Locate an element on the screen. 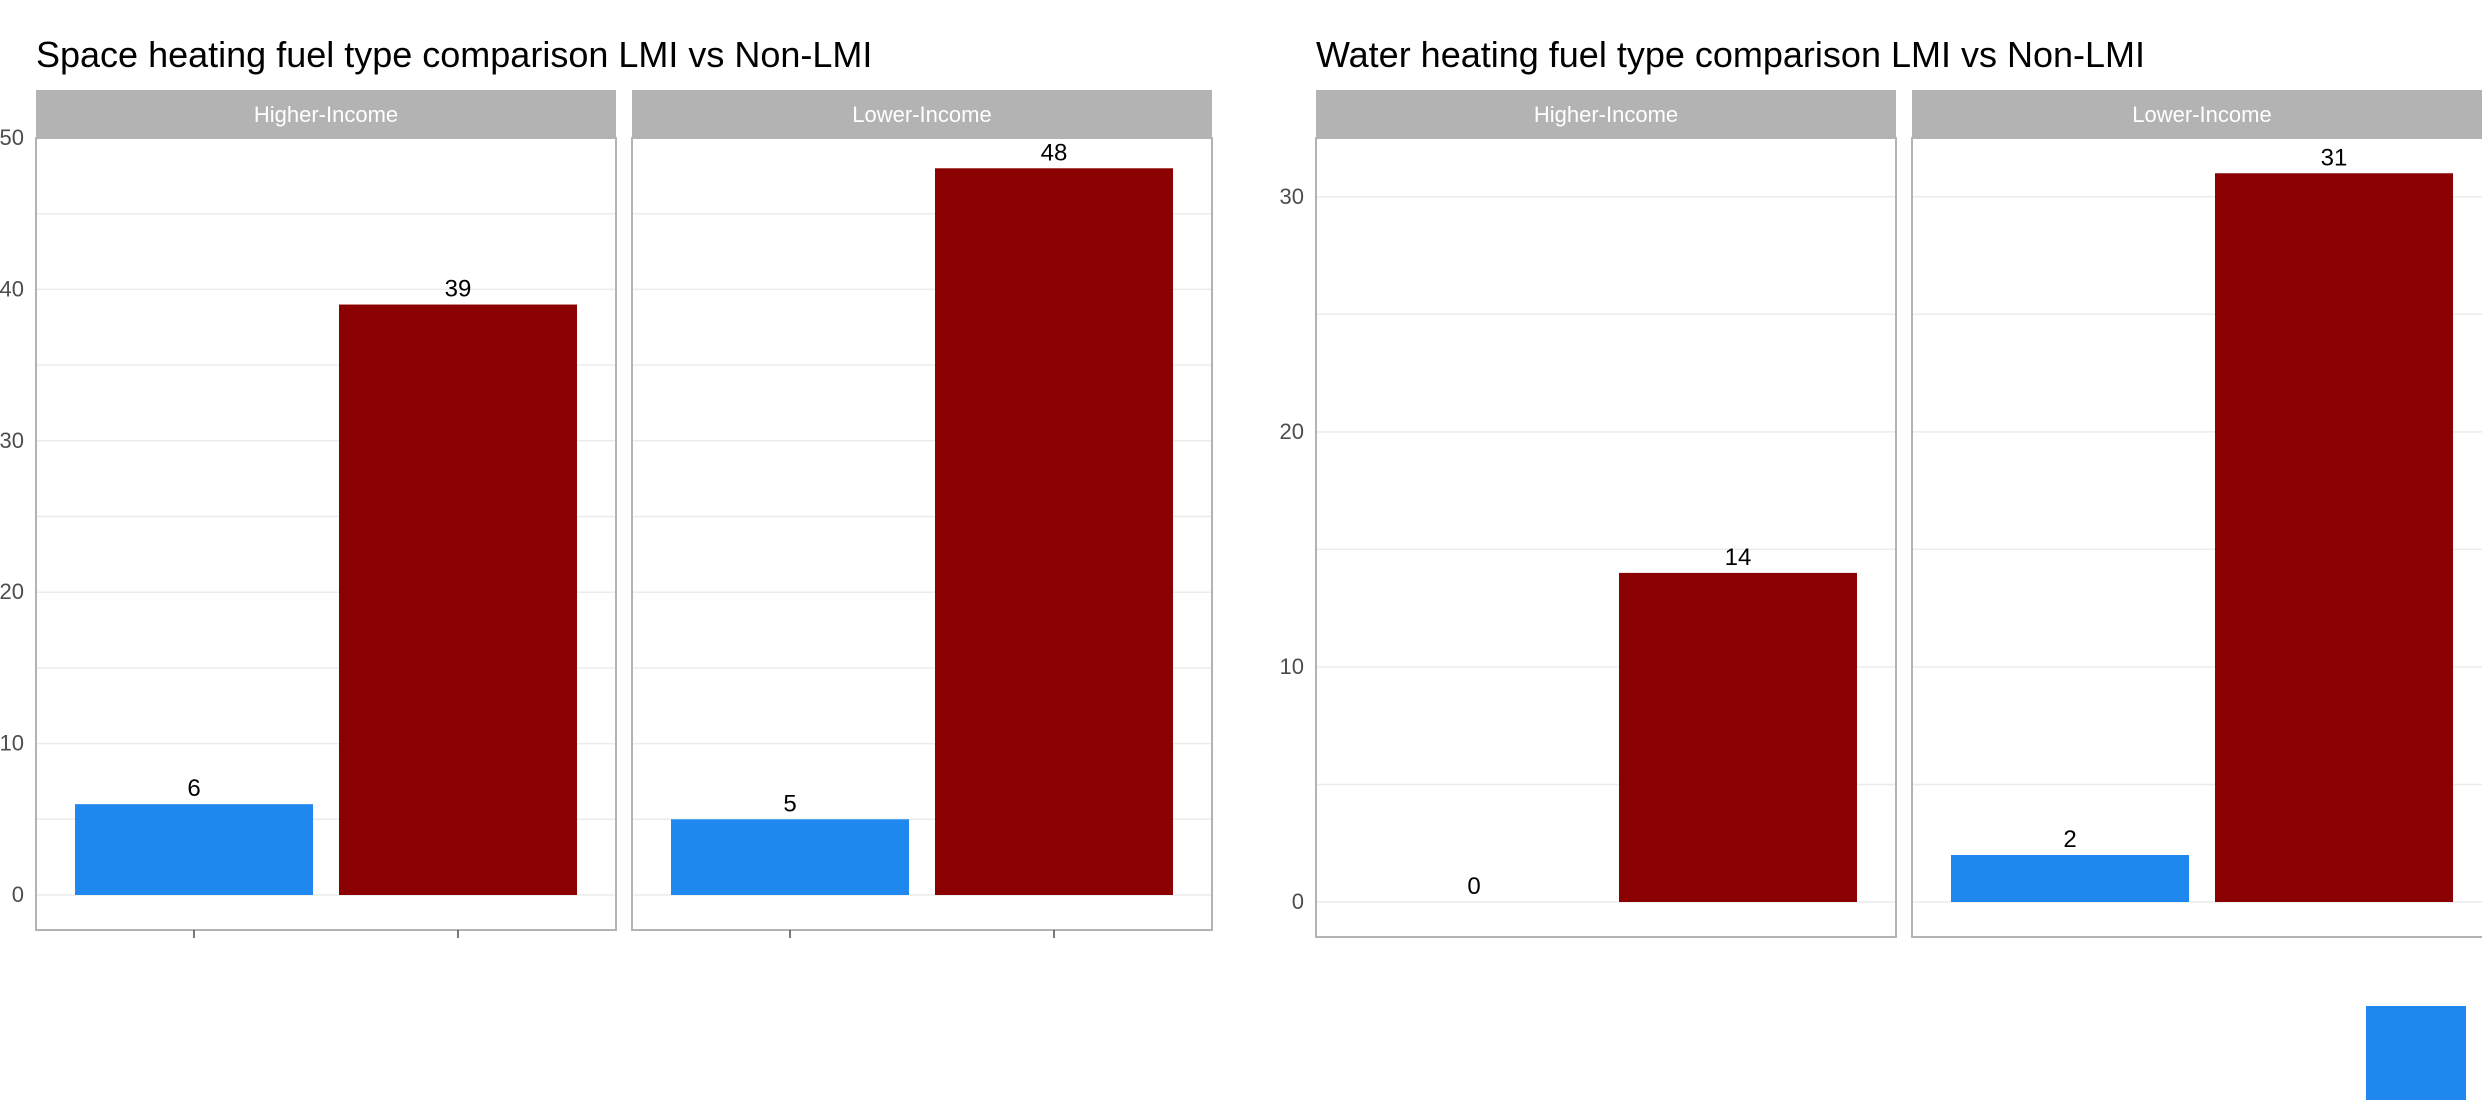 This screenshot has height=1100, width=2482. water-bar-value-label: 14 is located at coordinates (1738, 557).